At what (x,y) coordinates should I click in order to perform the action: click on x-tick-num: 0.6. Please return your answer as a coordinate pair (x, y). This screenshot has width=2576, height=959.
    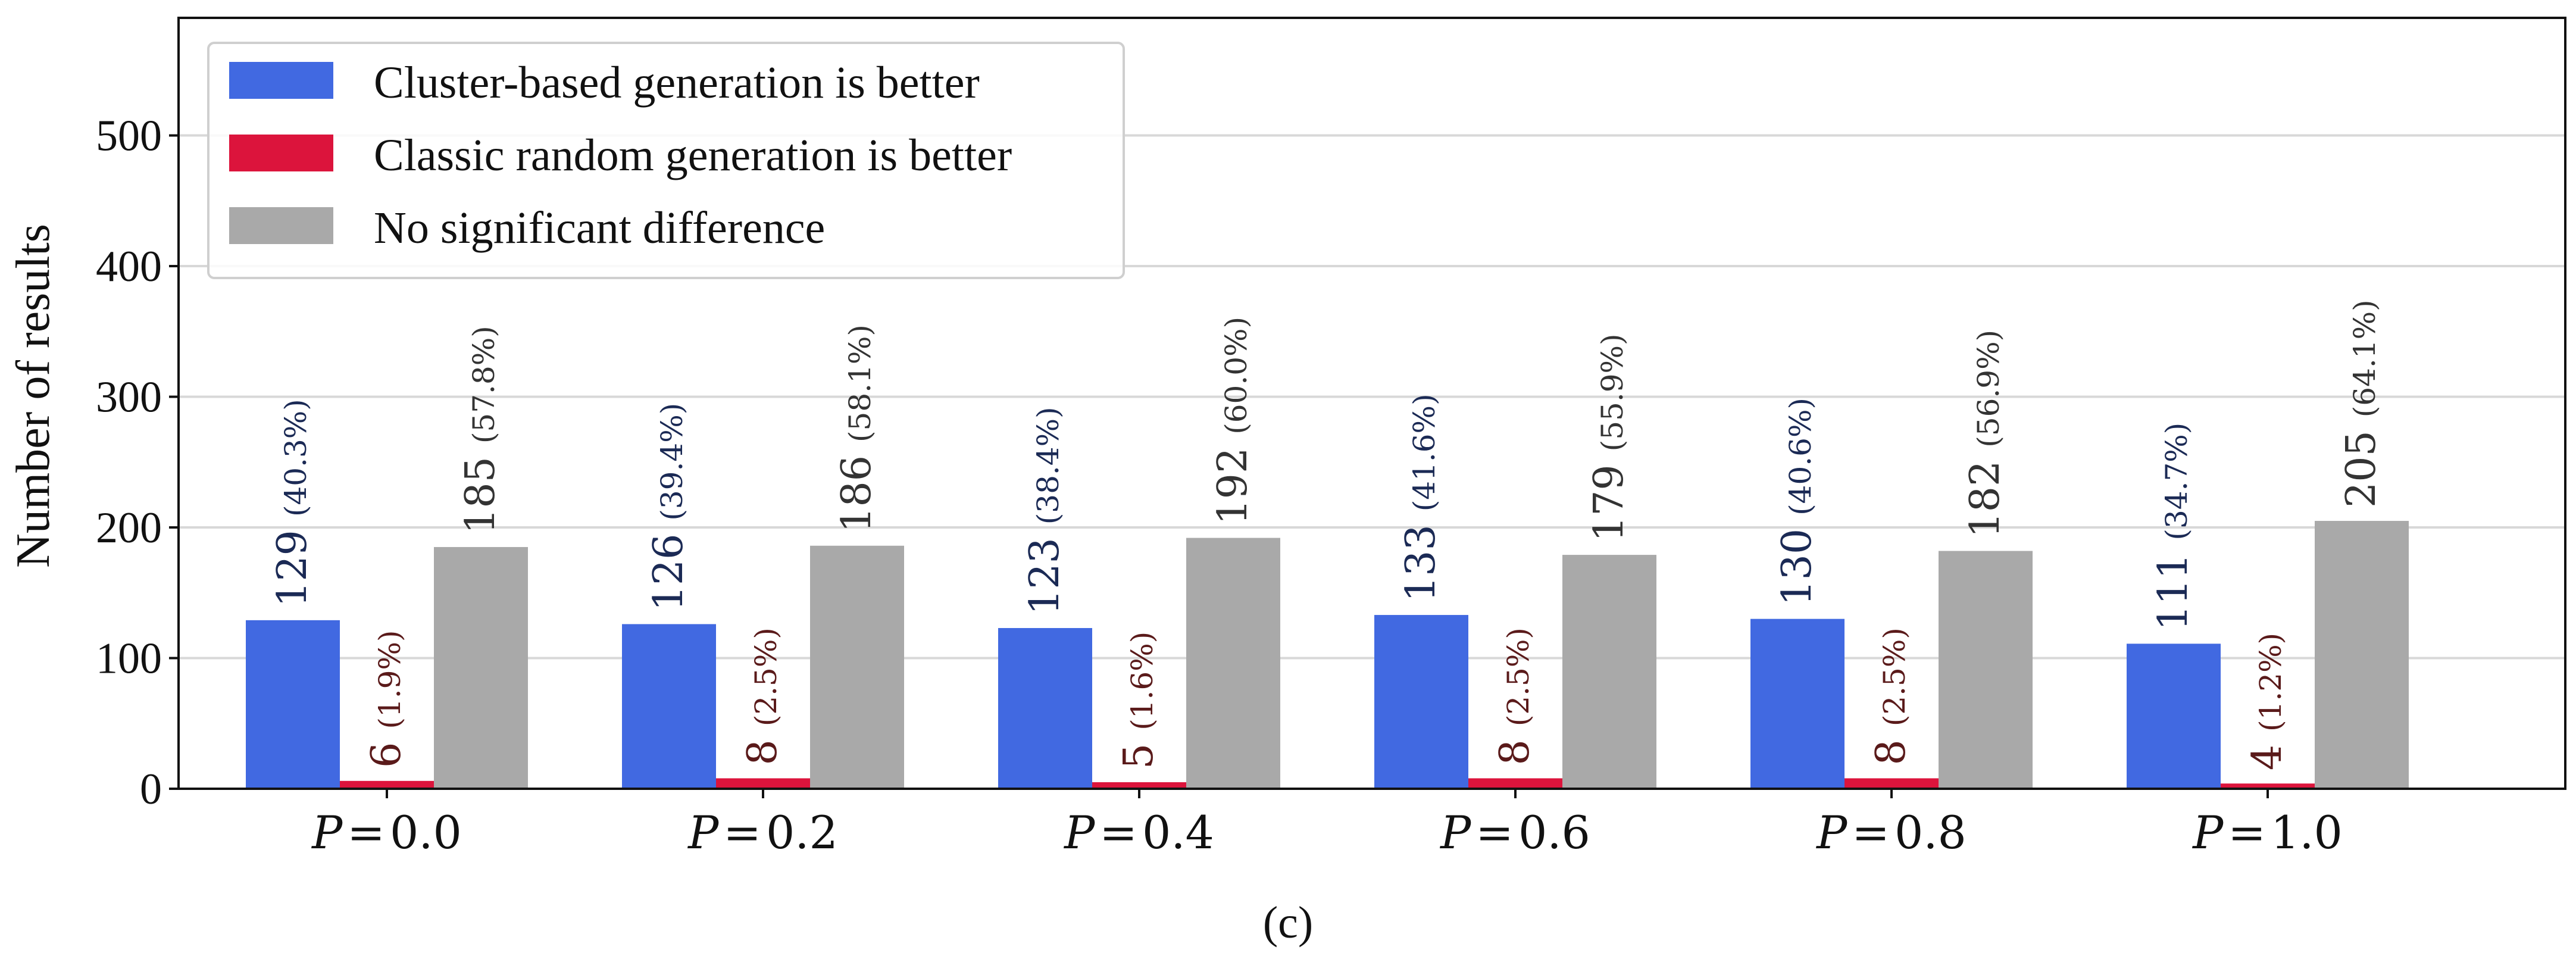
    Looking at the image, I should click on (1554, 833).